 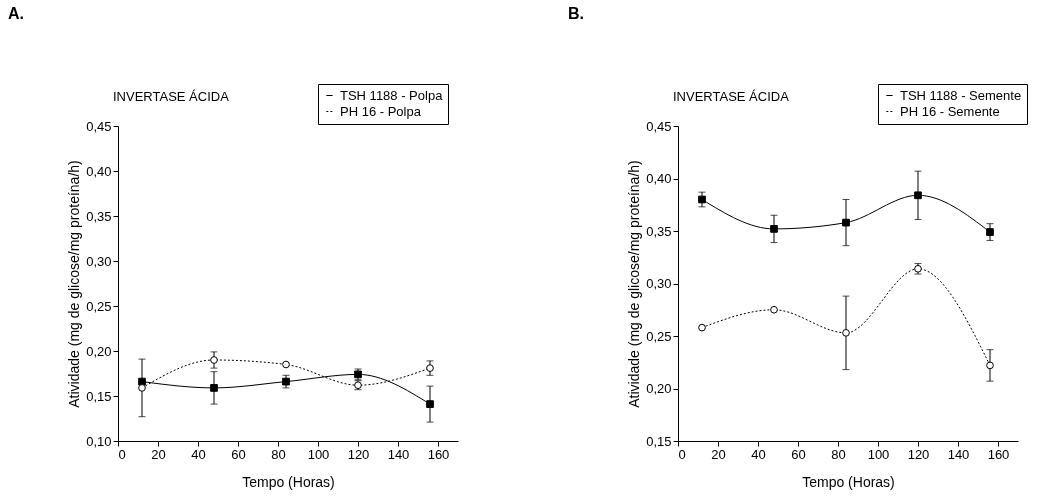 I want to click on text: A., so click(x=16, y=13).